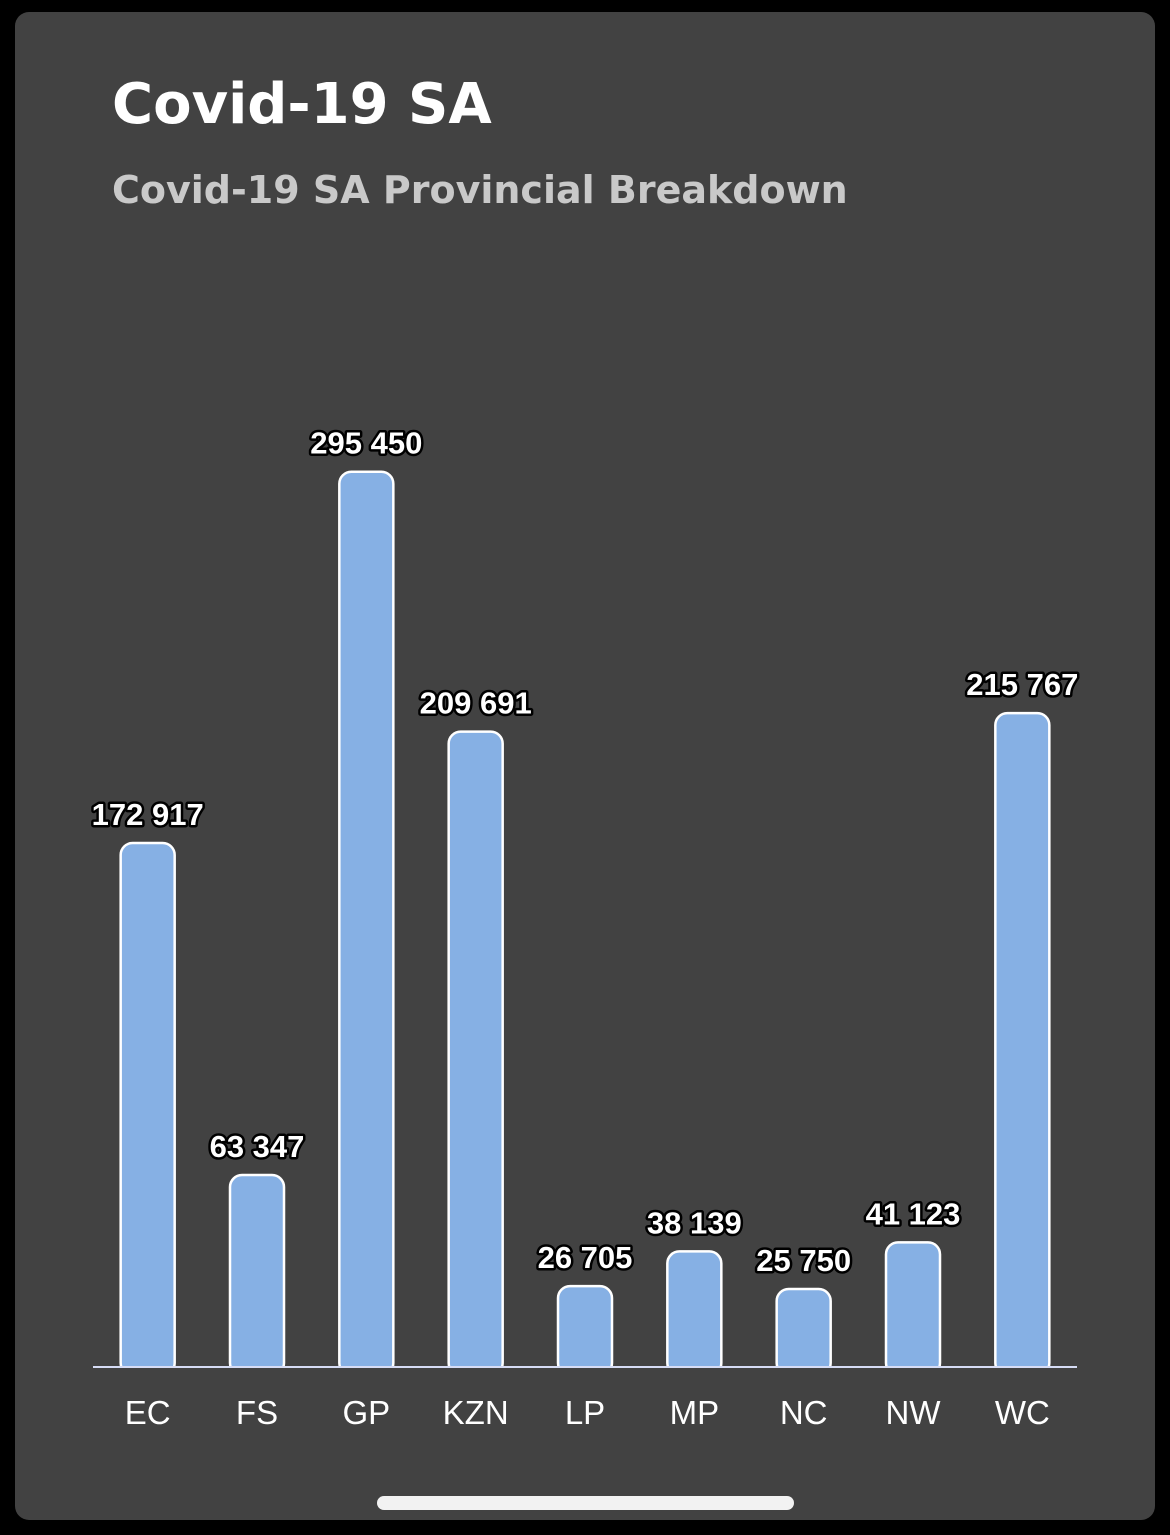 The width and height of the screenshot is (1170, 1535). What do you see at coordinates (148, 1412) in the screenshot?
I see `x-tick-label-ec: EC` at bounding box center [148, 1412].